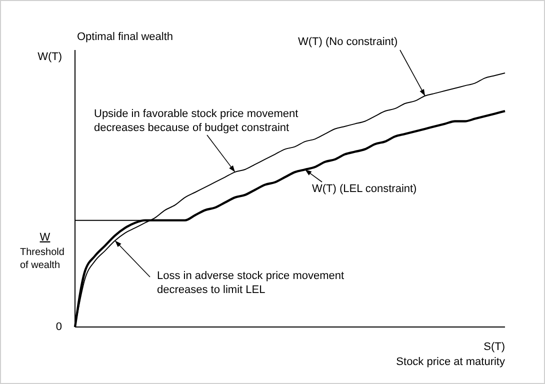  What do you see at coordinates (451, 362) in the screenshot?
I see `text: Stock price at maturity` at bounding box center [451, 362].